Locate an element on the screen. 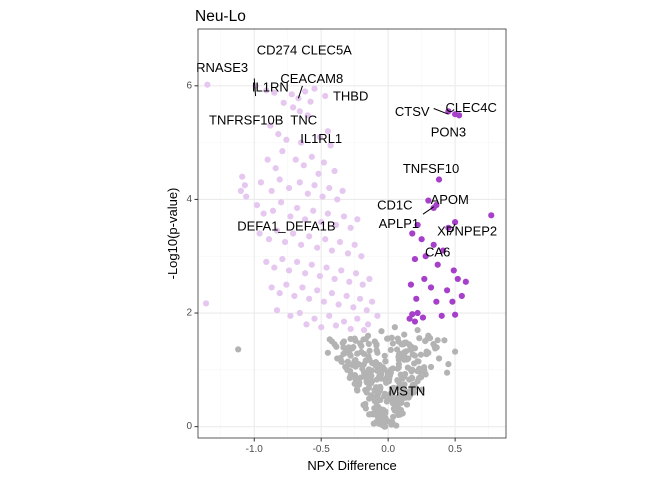 The image size is (672, 480). gene-label: CTSV is located at coordinates (412, 111).